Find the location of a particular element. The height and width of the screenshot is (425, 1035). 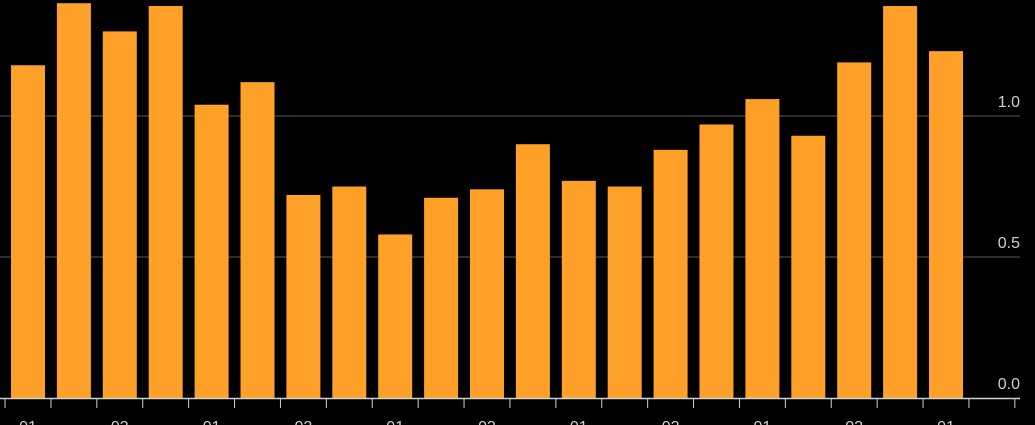

y-tick-label: 1.0 is located at coordinates (1009, 102).